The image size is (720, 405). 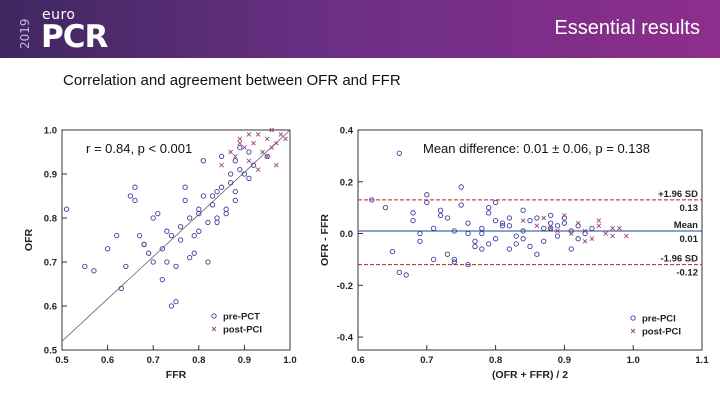 I want to click on y-tick-label: 0.4, so click(x=347, y=131).